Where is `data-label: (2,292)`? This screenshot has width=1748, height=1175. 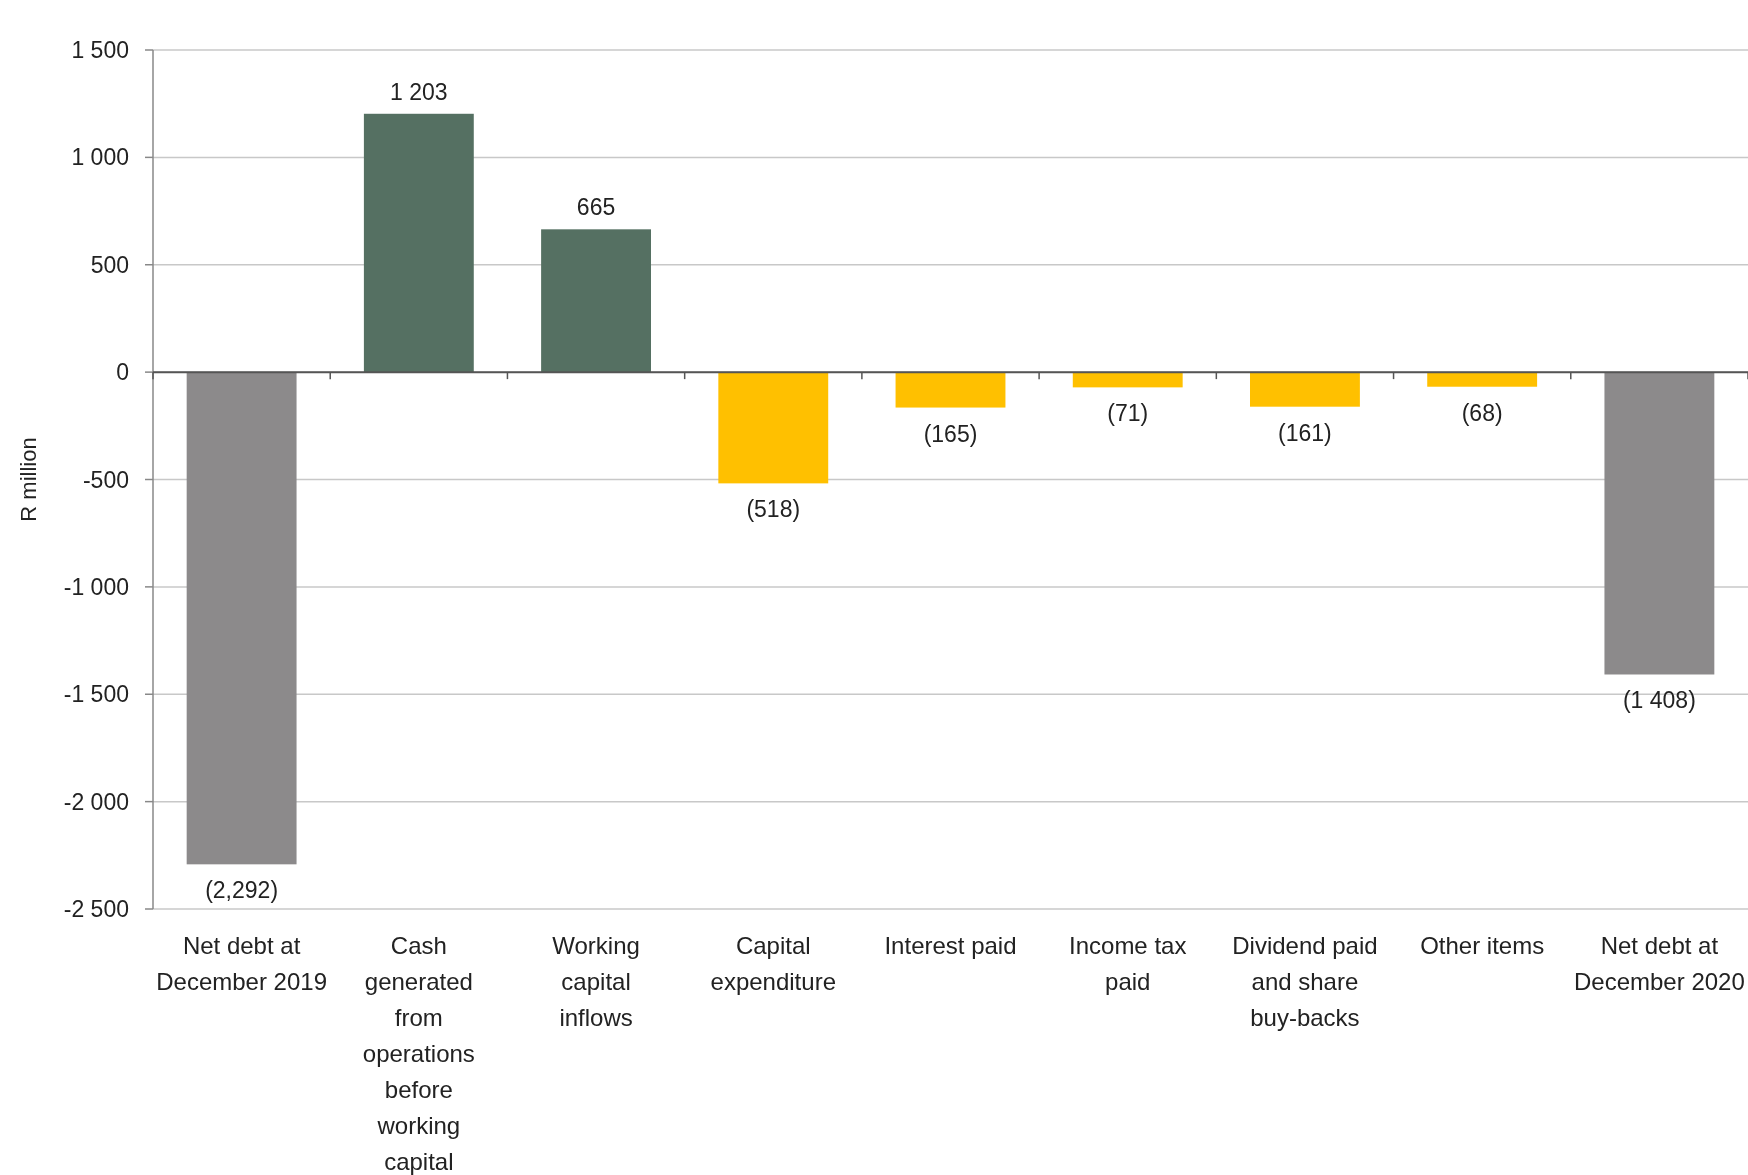 data-label: (2,292) is located at coordinates (242, 890).